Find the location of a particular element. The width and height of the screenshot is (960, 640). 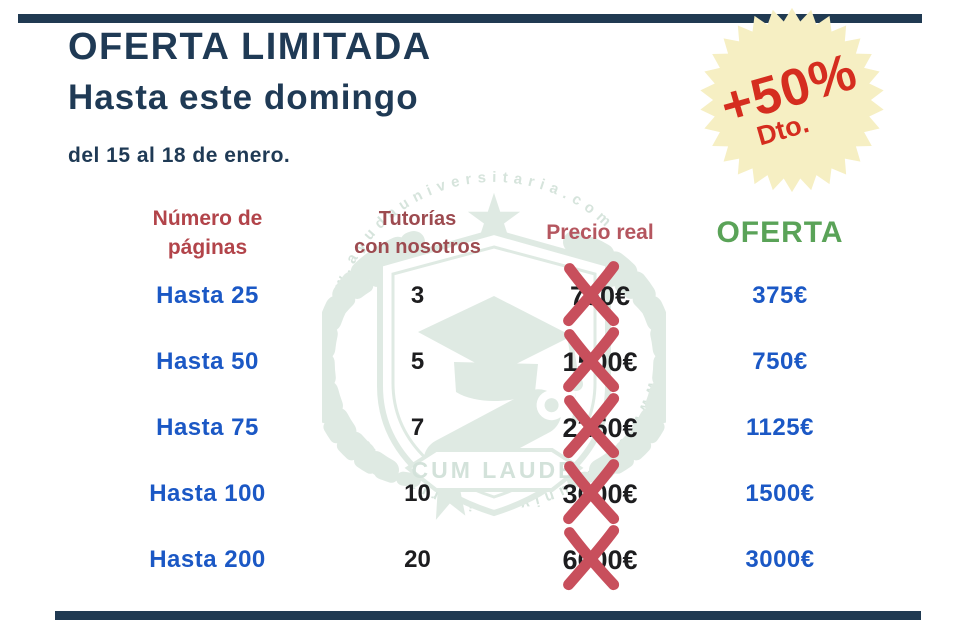

cell-tutoring: 20 is located at coordinates (417, 559).